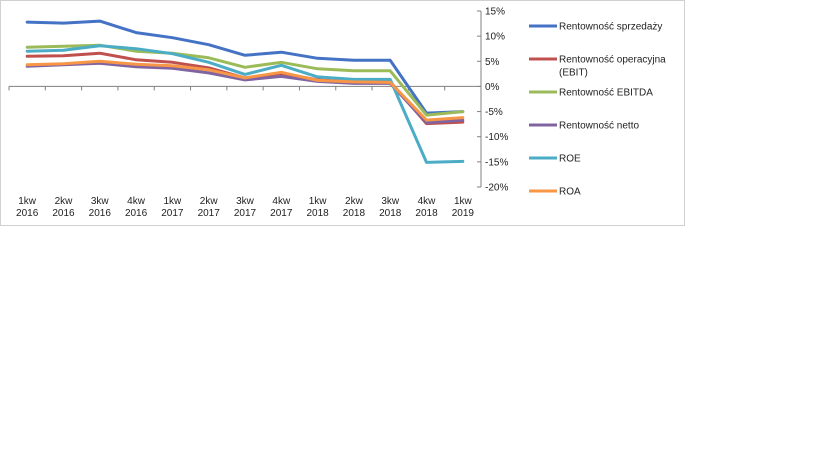 This screenshot has height=460, width=819. Describe the element at coordinates (495, 37) in the screenshot. I see `y-tick-label: 10%` at that location.